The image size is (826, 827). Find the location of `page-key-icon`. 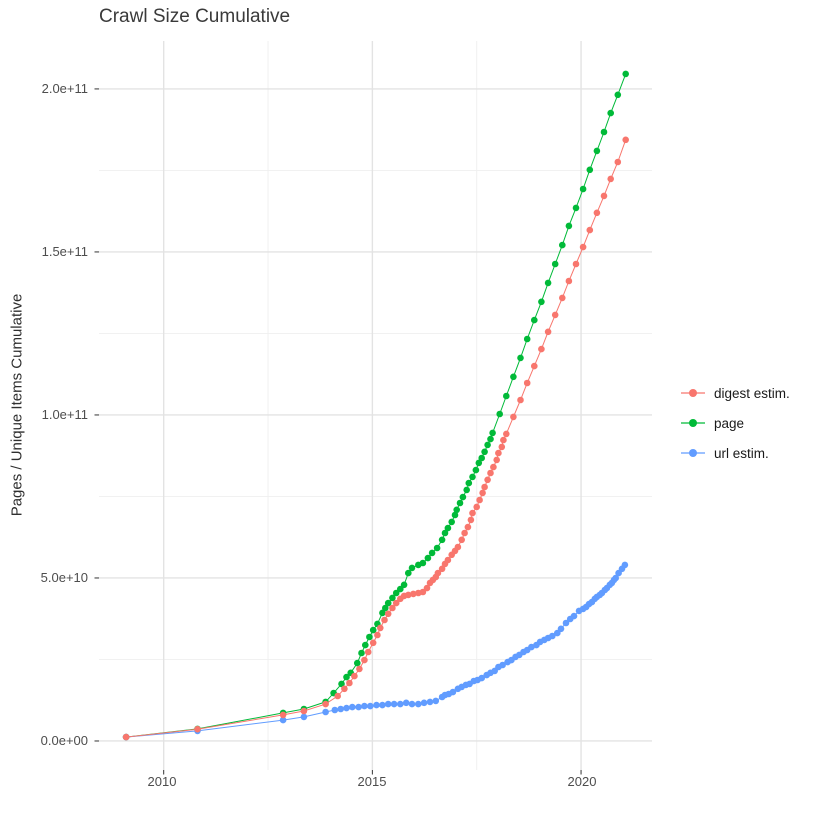

page-key-icon is located at coordinates (693, 423).